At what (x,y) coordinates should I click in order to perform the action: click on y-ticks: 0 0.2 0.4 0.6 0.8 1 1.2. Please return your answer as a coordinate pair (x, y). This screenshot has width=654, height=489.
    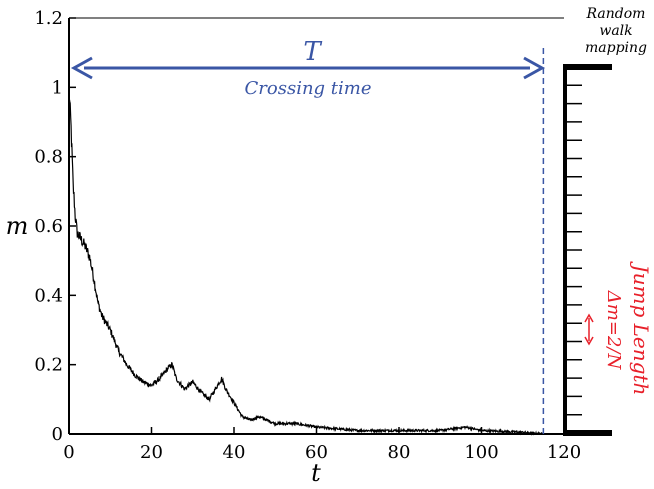
    Looking at the image, I should click on (55, 226).